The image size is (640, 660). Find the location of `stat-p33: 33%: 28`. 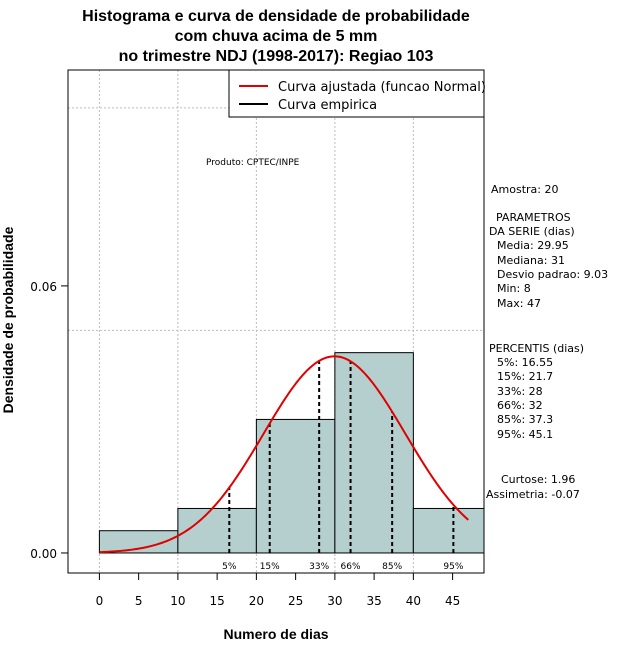

stat-p33: 33%: 28 is located at coordinates (520, 391).